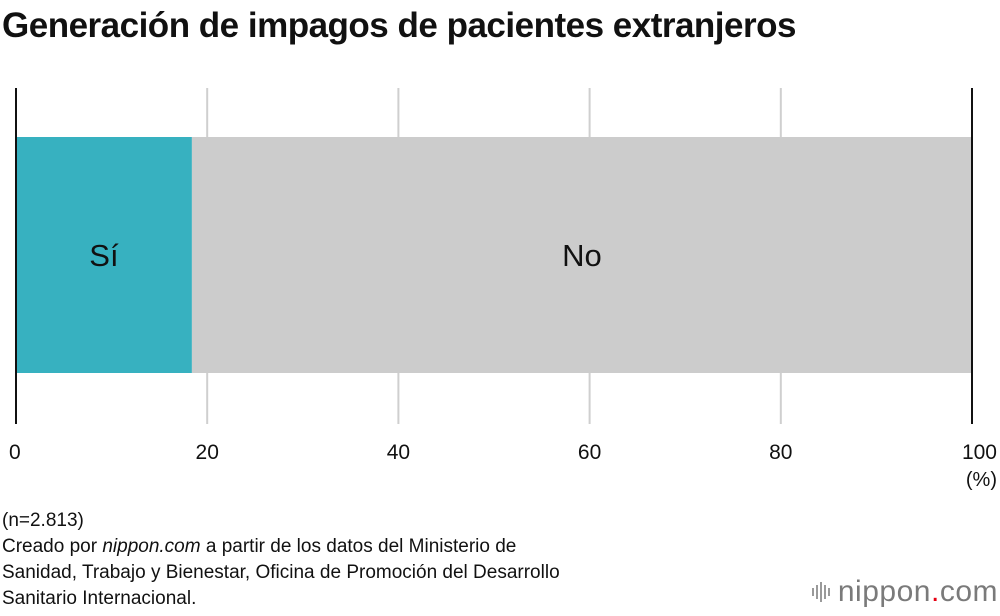 Image resolution: width=1000 pixels, height=616 pixels. I want to click on sample-size-note: (n=2.813), so click(43, 520).